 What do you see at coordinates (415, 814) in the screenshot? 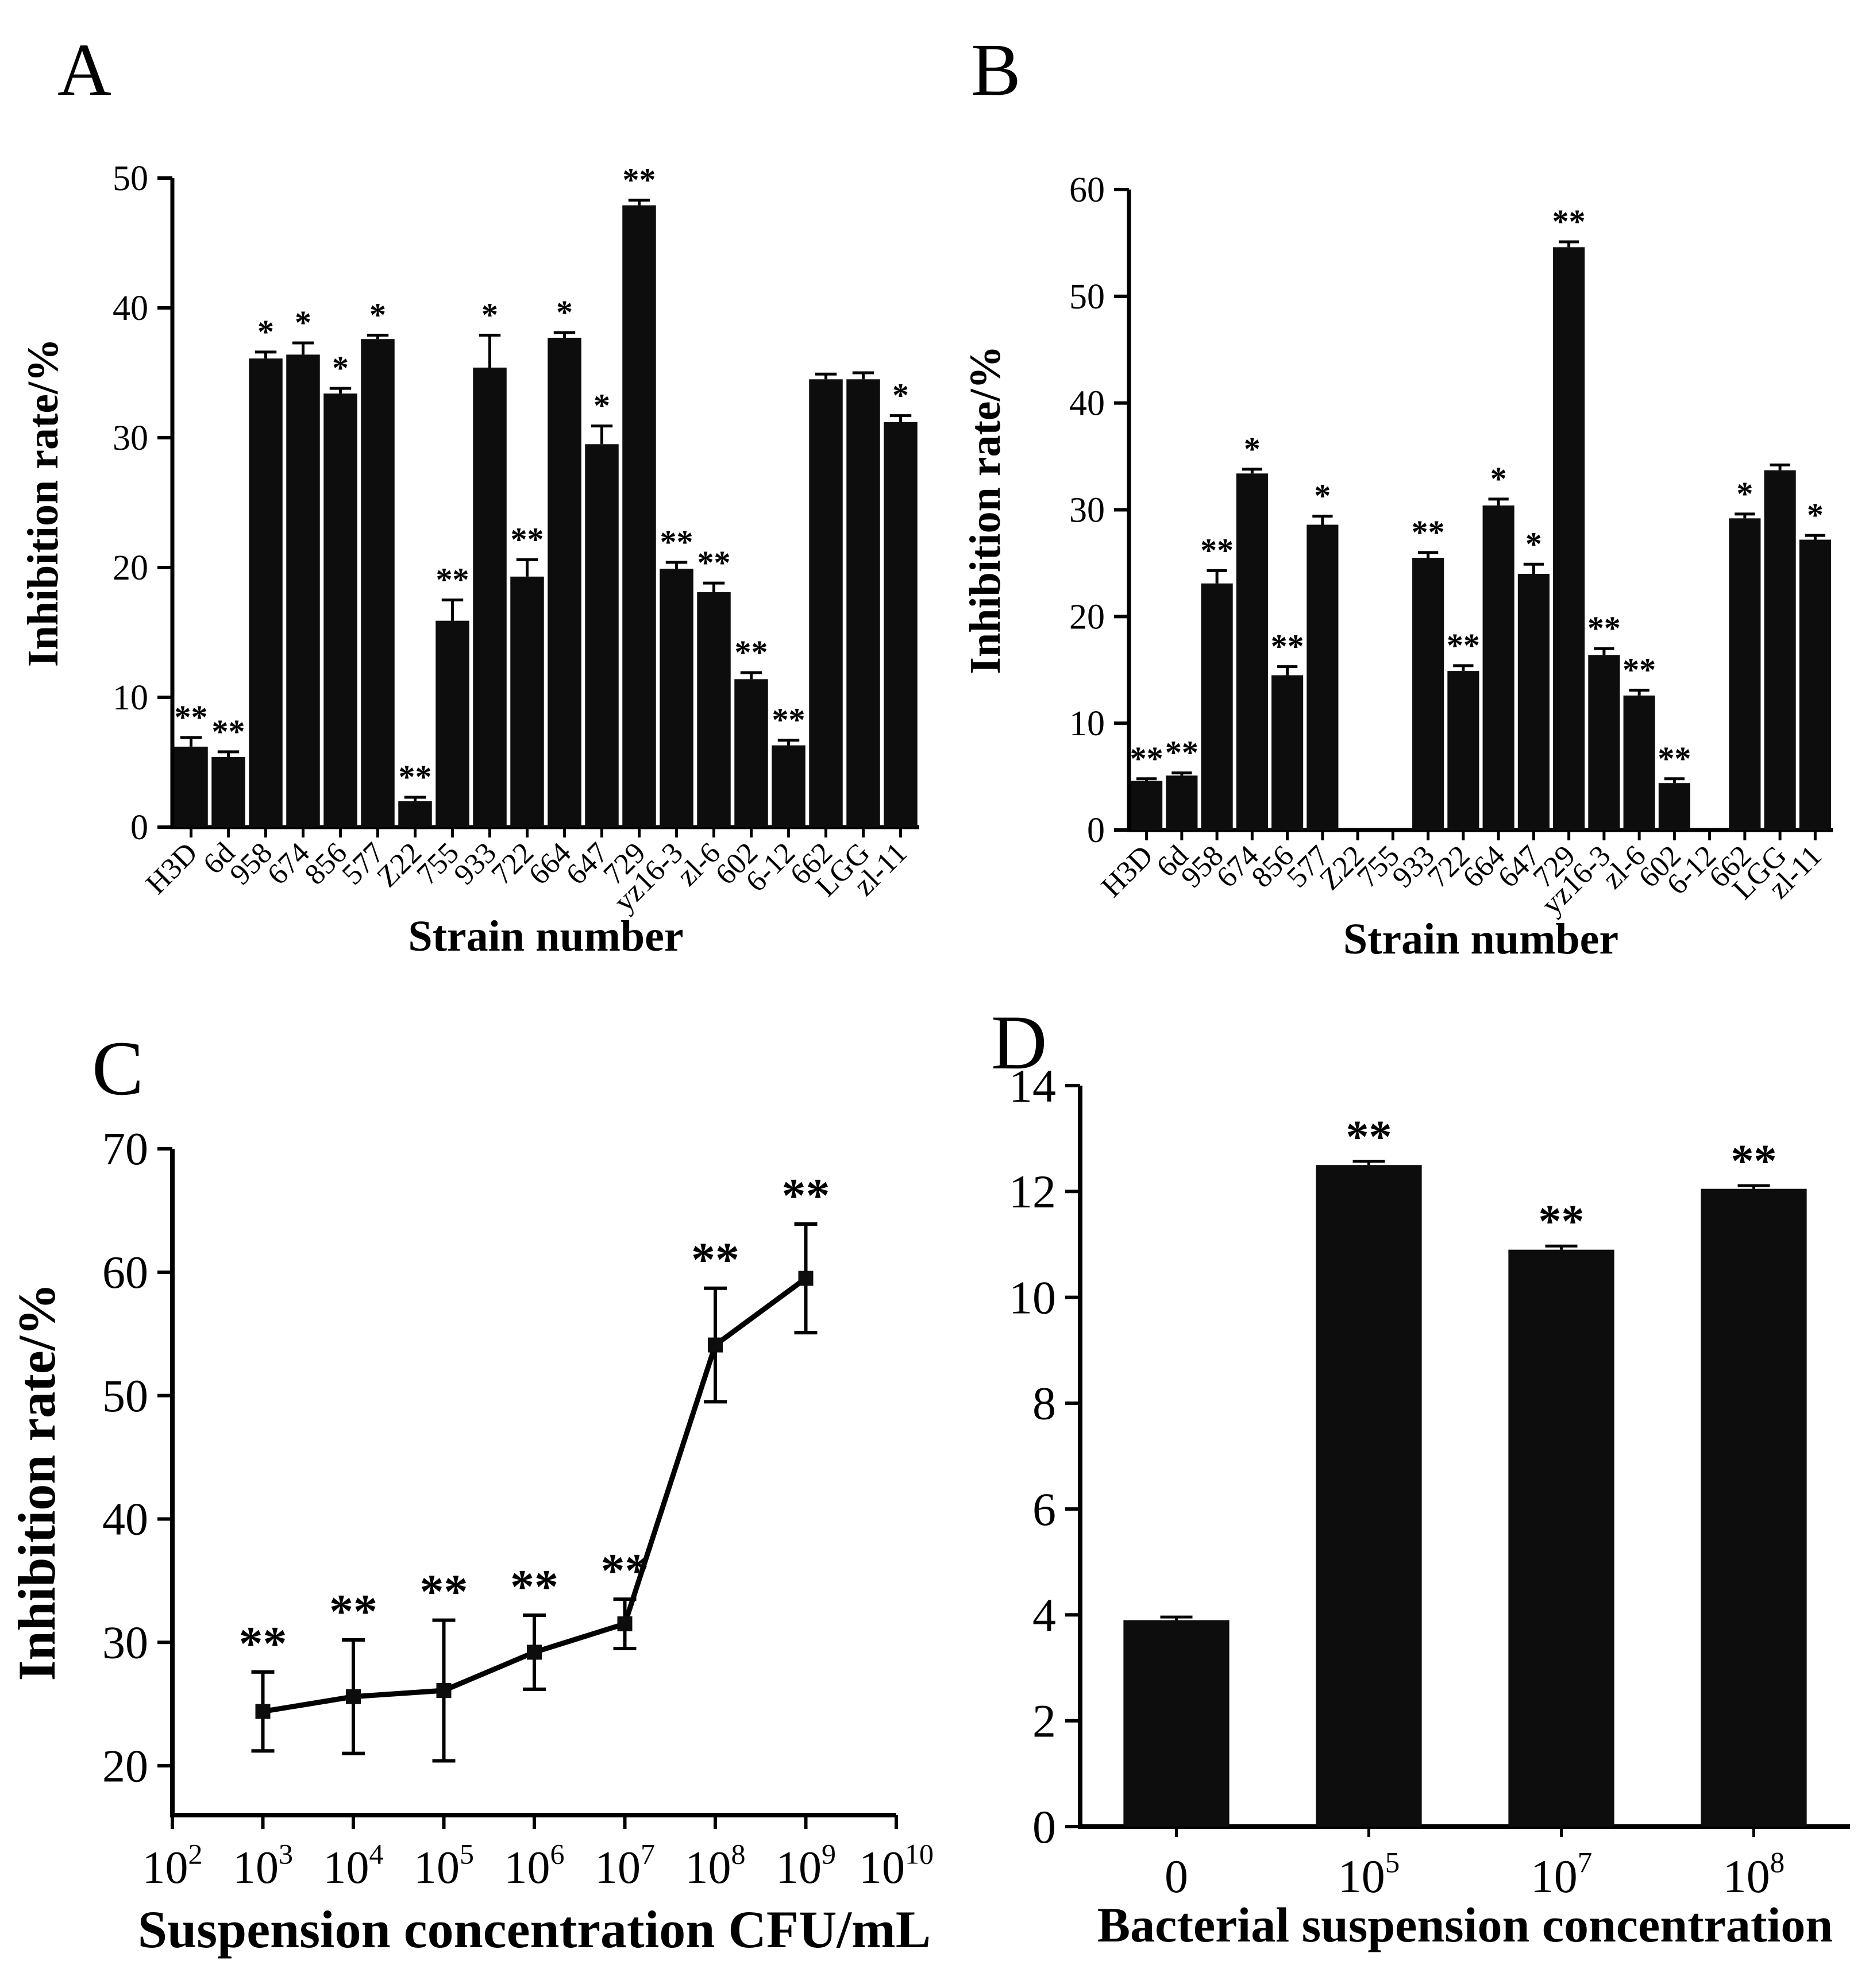
I see `bar-Z22` at bounding box center [415, 814].